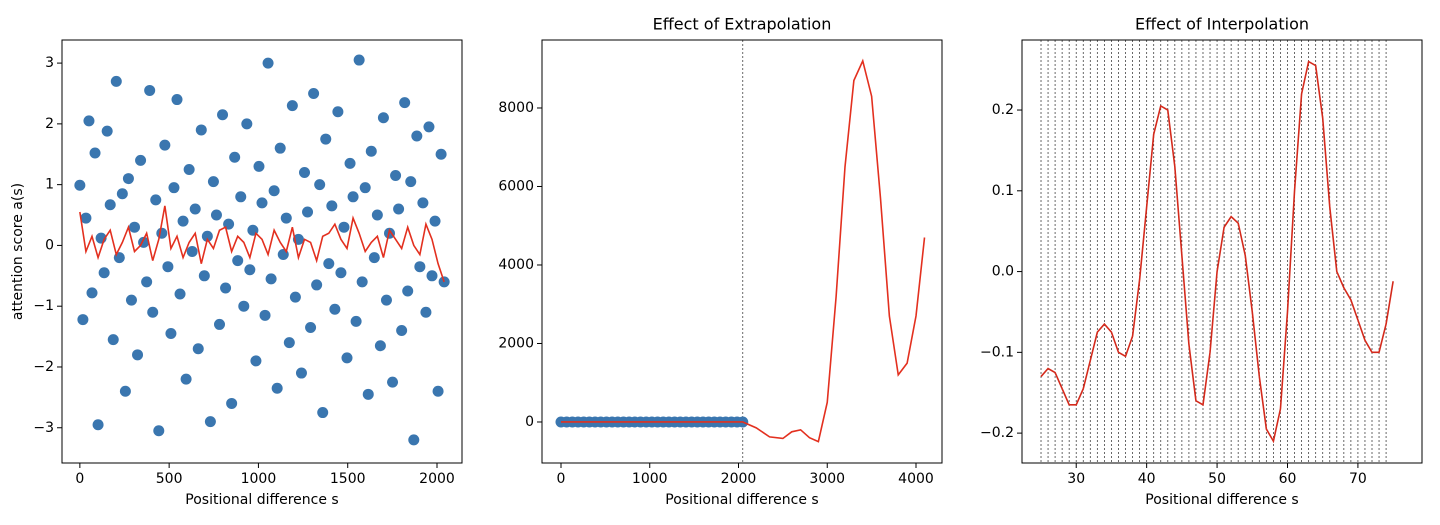  I want to click on x-tick-label: 2000, so click(437, 479).